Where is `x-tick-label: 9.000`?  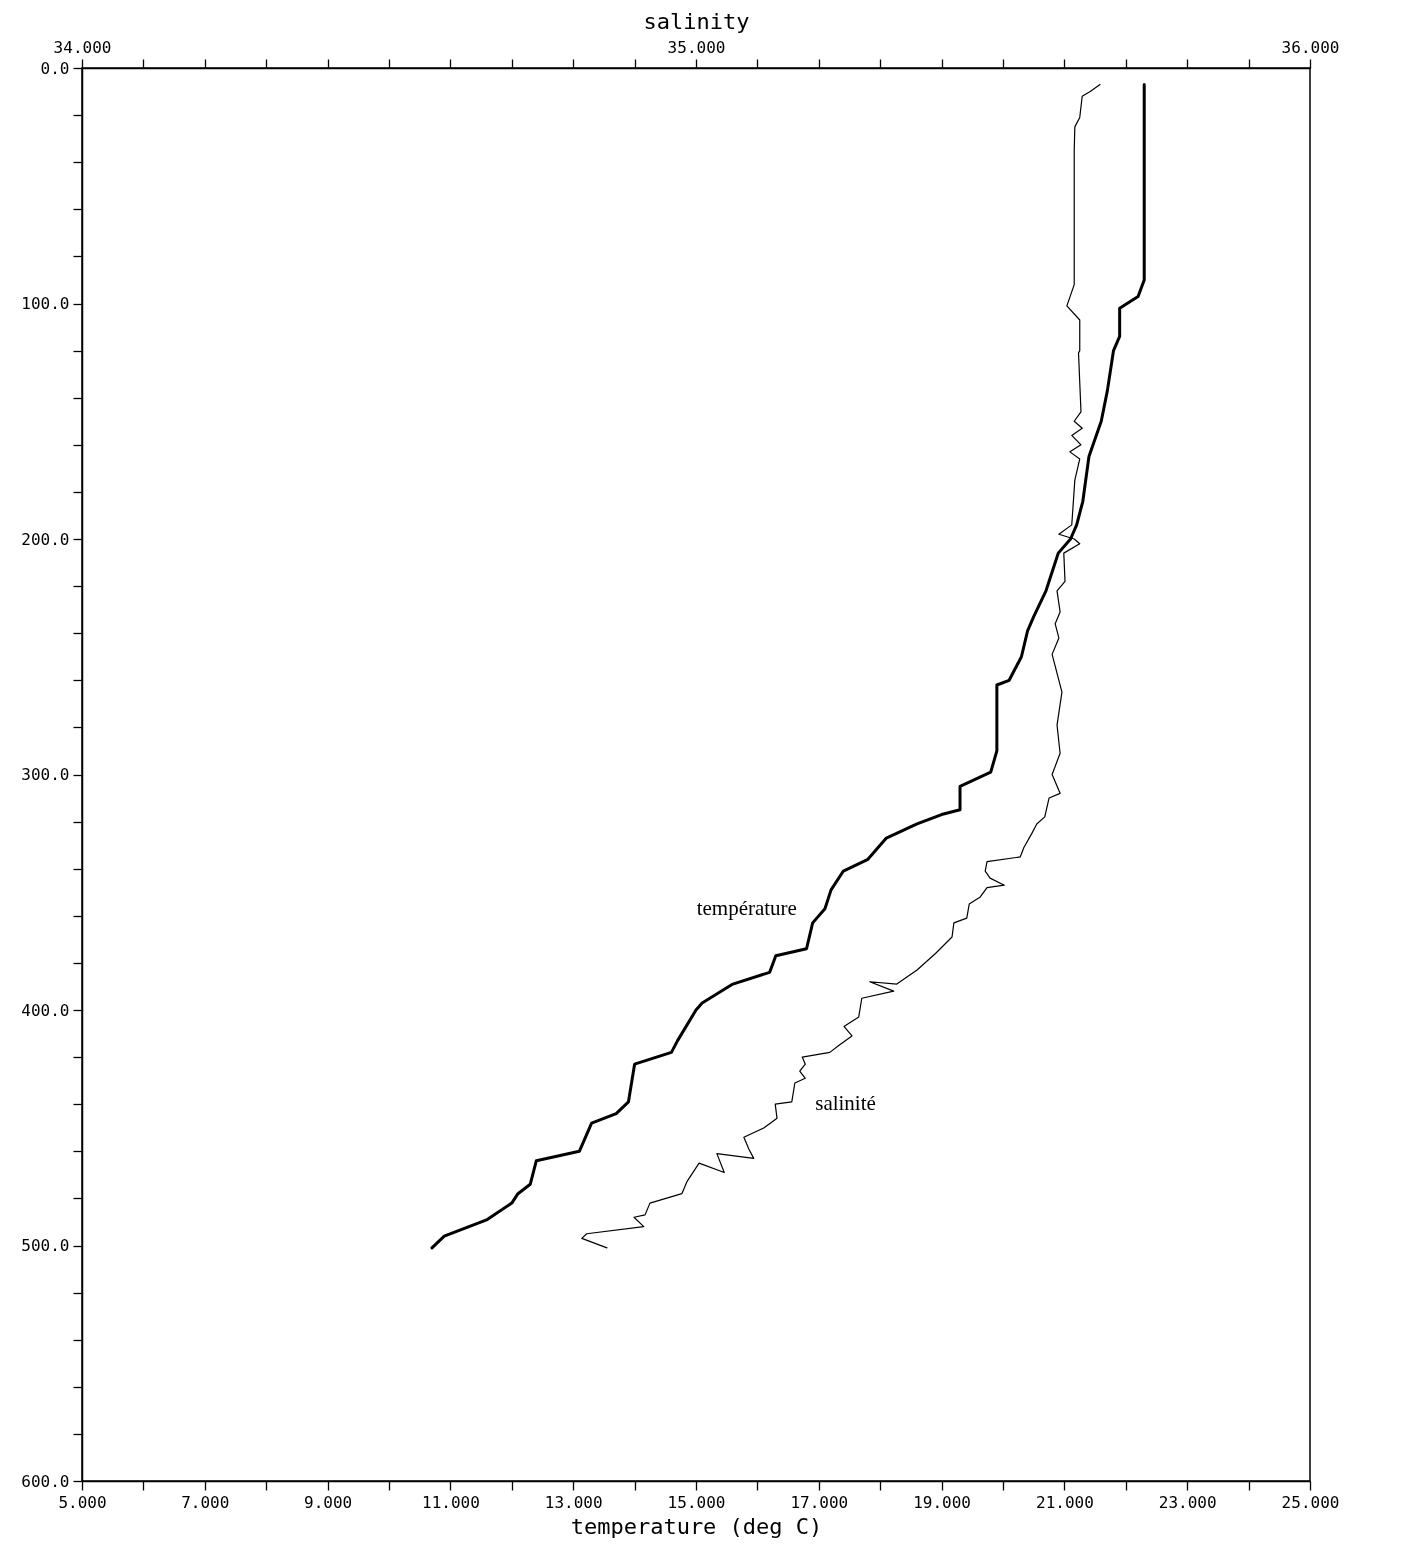
x-tick-label: 9.000 is located at coordinates (328, 1502).